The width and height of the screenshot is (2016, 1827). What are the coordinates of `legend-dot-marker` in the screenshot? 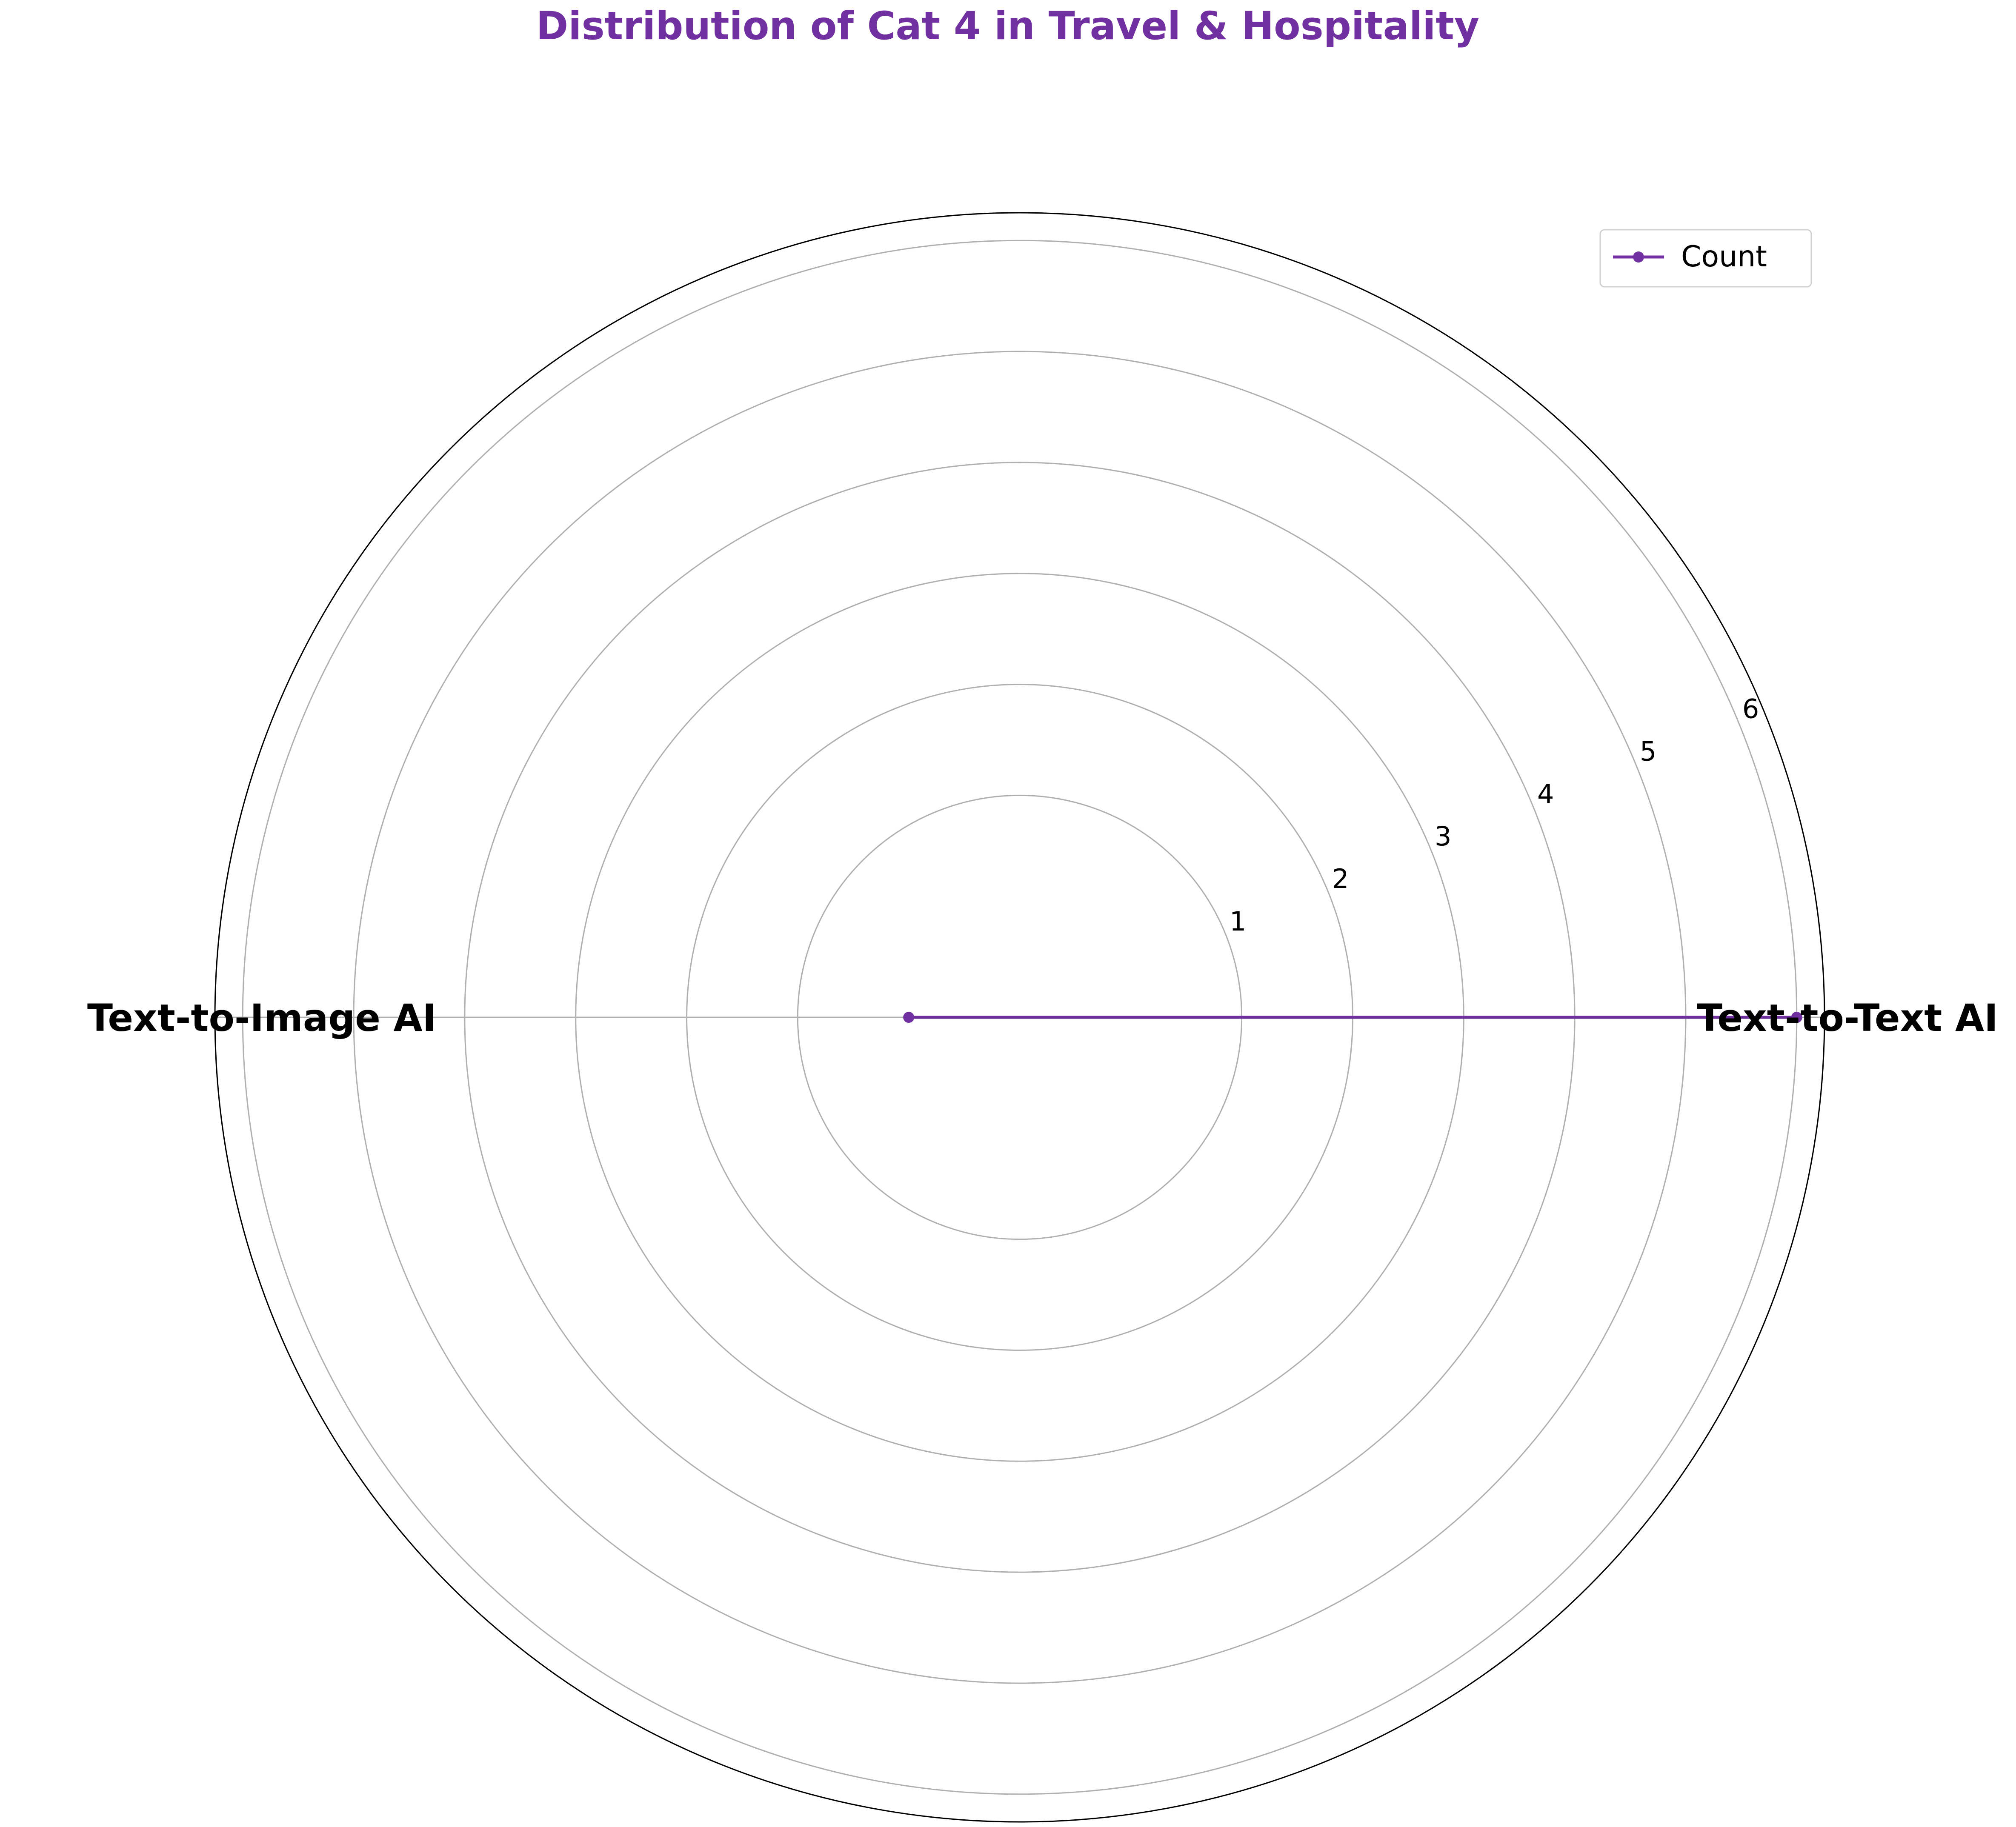 It's located at (1638, 257).